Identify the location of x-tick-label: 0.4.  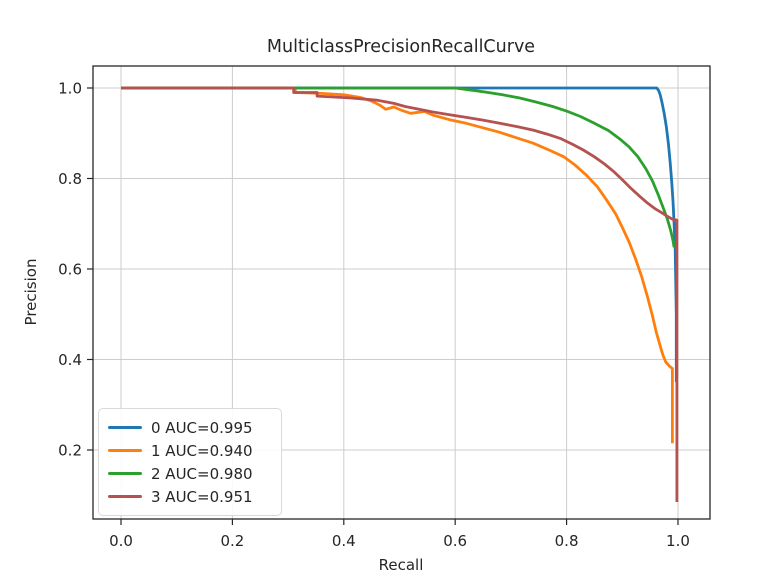
(344, 541).